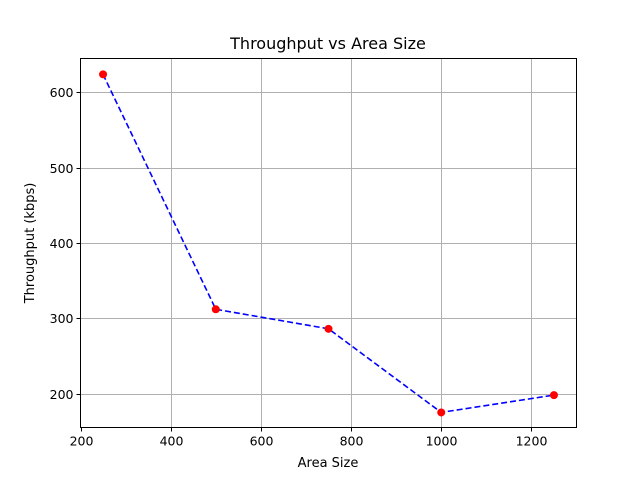 This screenshot has height=480, width=640. Describe the element at coordinates (328, 463) in the screenshot. I see `x-axis-label: Area Size` at that location.